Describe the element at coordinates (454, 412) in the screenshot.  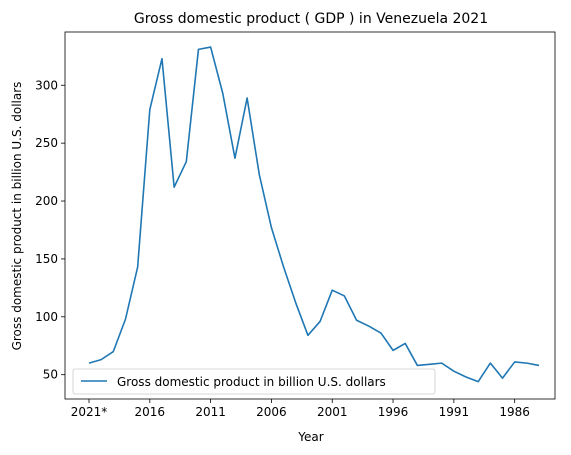
I see `x-tick-label: 1991` at that location.